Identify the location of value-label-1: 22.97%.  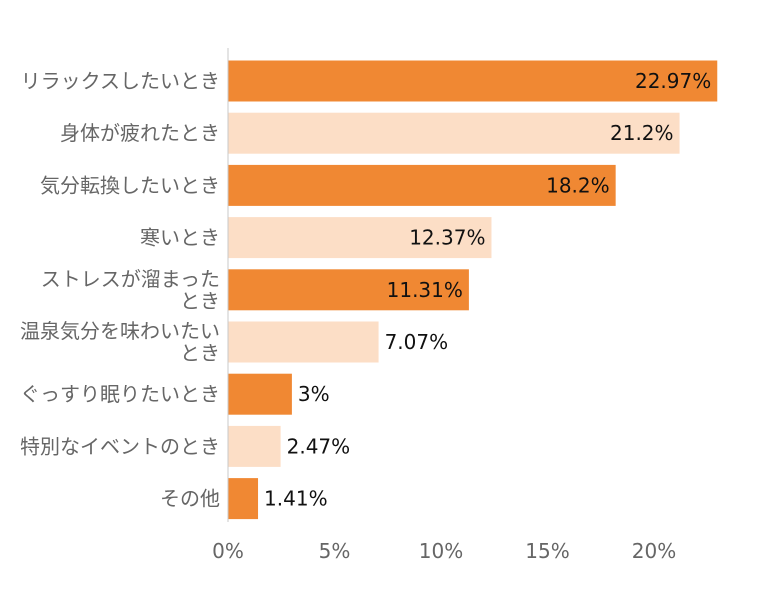
(673, 81).